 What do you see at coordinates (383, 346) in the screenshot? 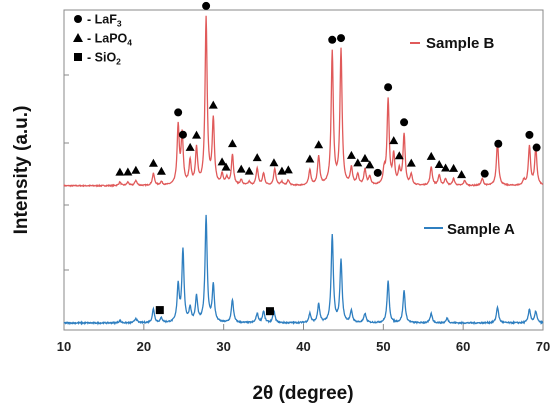
I see `x-tick-label: 50` at bounding box center [383, 346].